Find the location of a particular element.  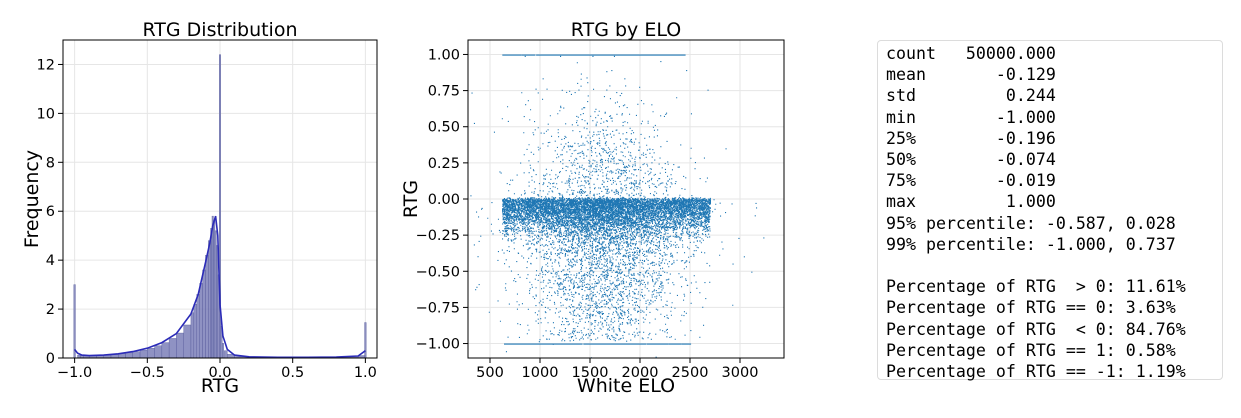

chart2-y-tick-label: 0.50 is located at coordinates (444, 128).